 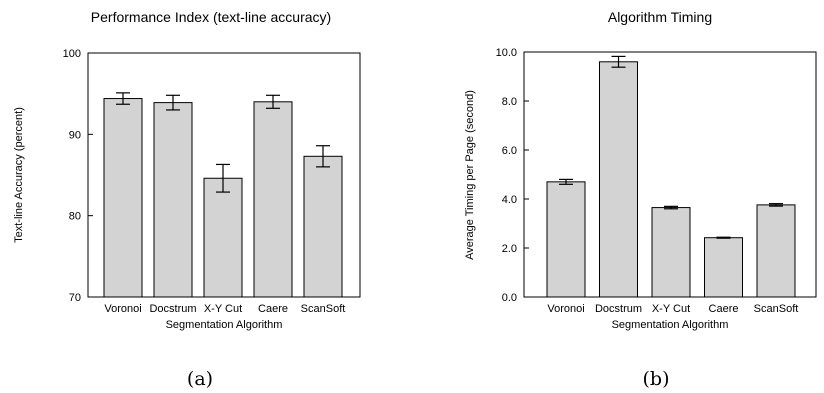 I want to click on chart-b-x-tick-label: Caere, so click(x=724, y=309).